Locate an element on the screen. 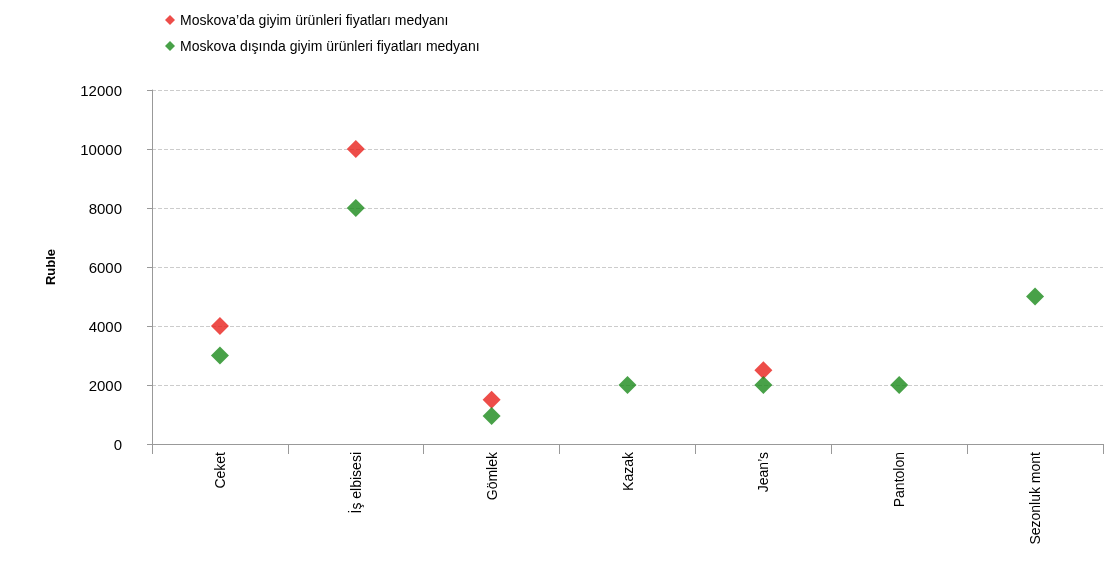  y-axis-title: Ruble is located at coordinates (50, 267).